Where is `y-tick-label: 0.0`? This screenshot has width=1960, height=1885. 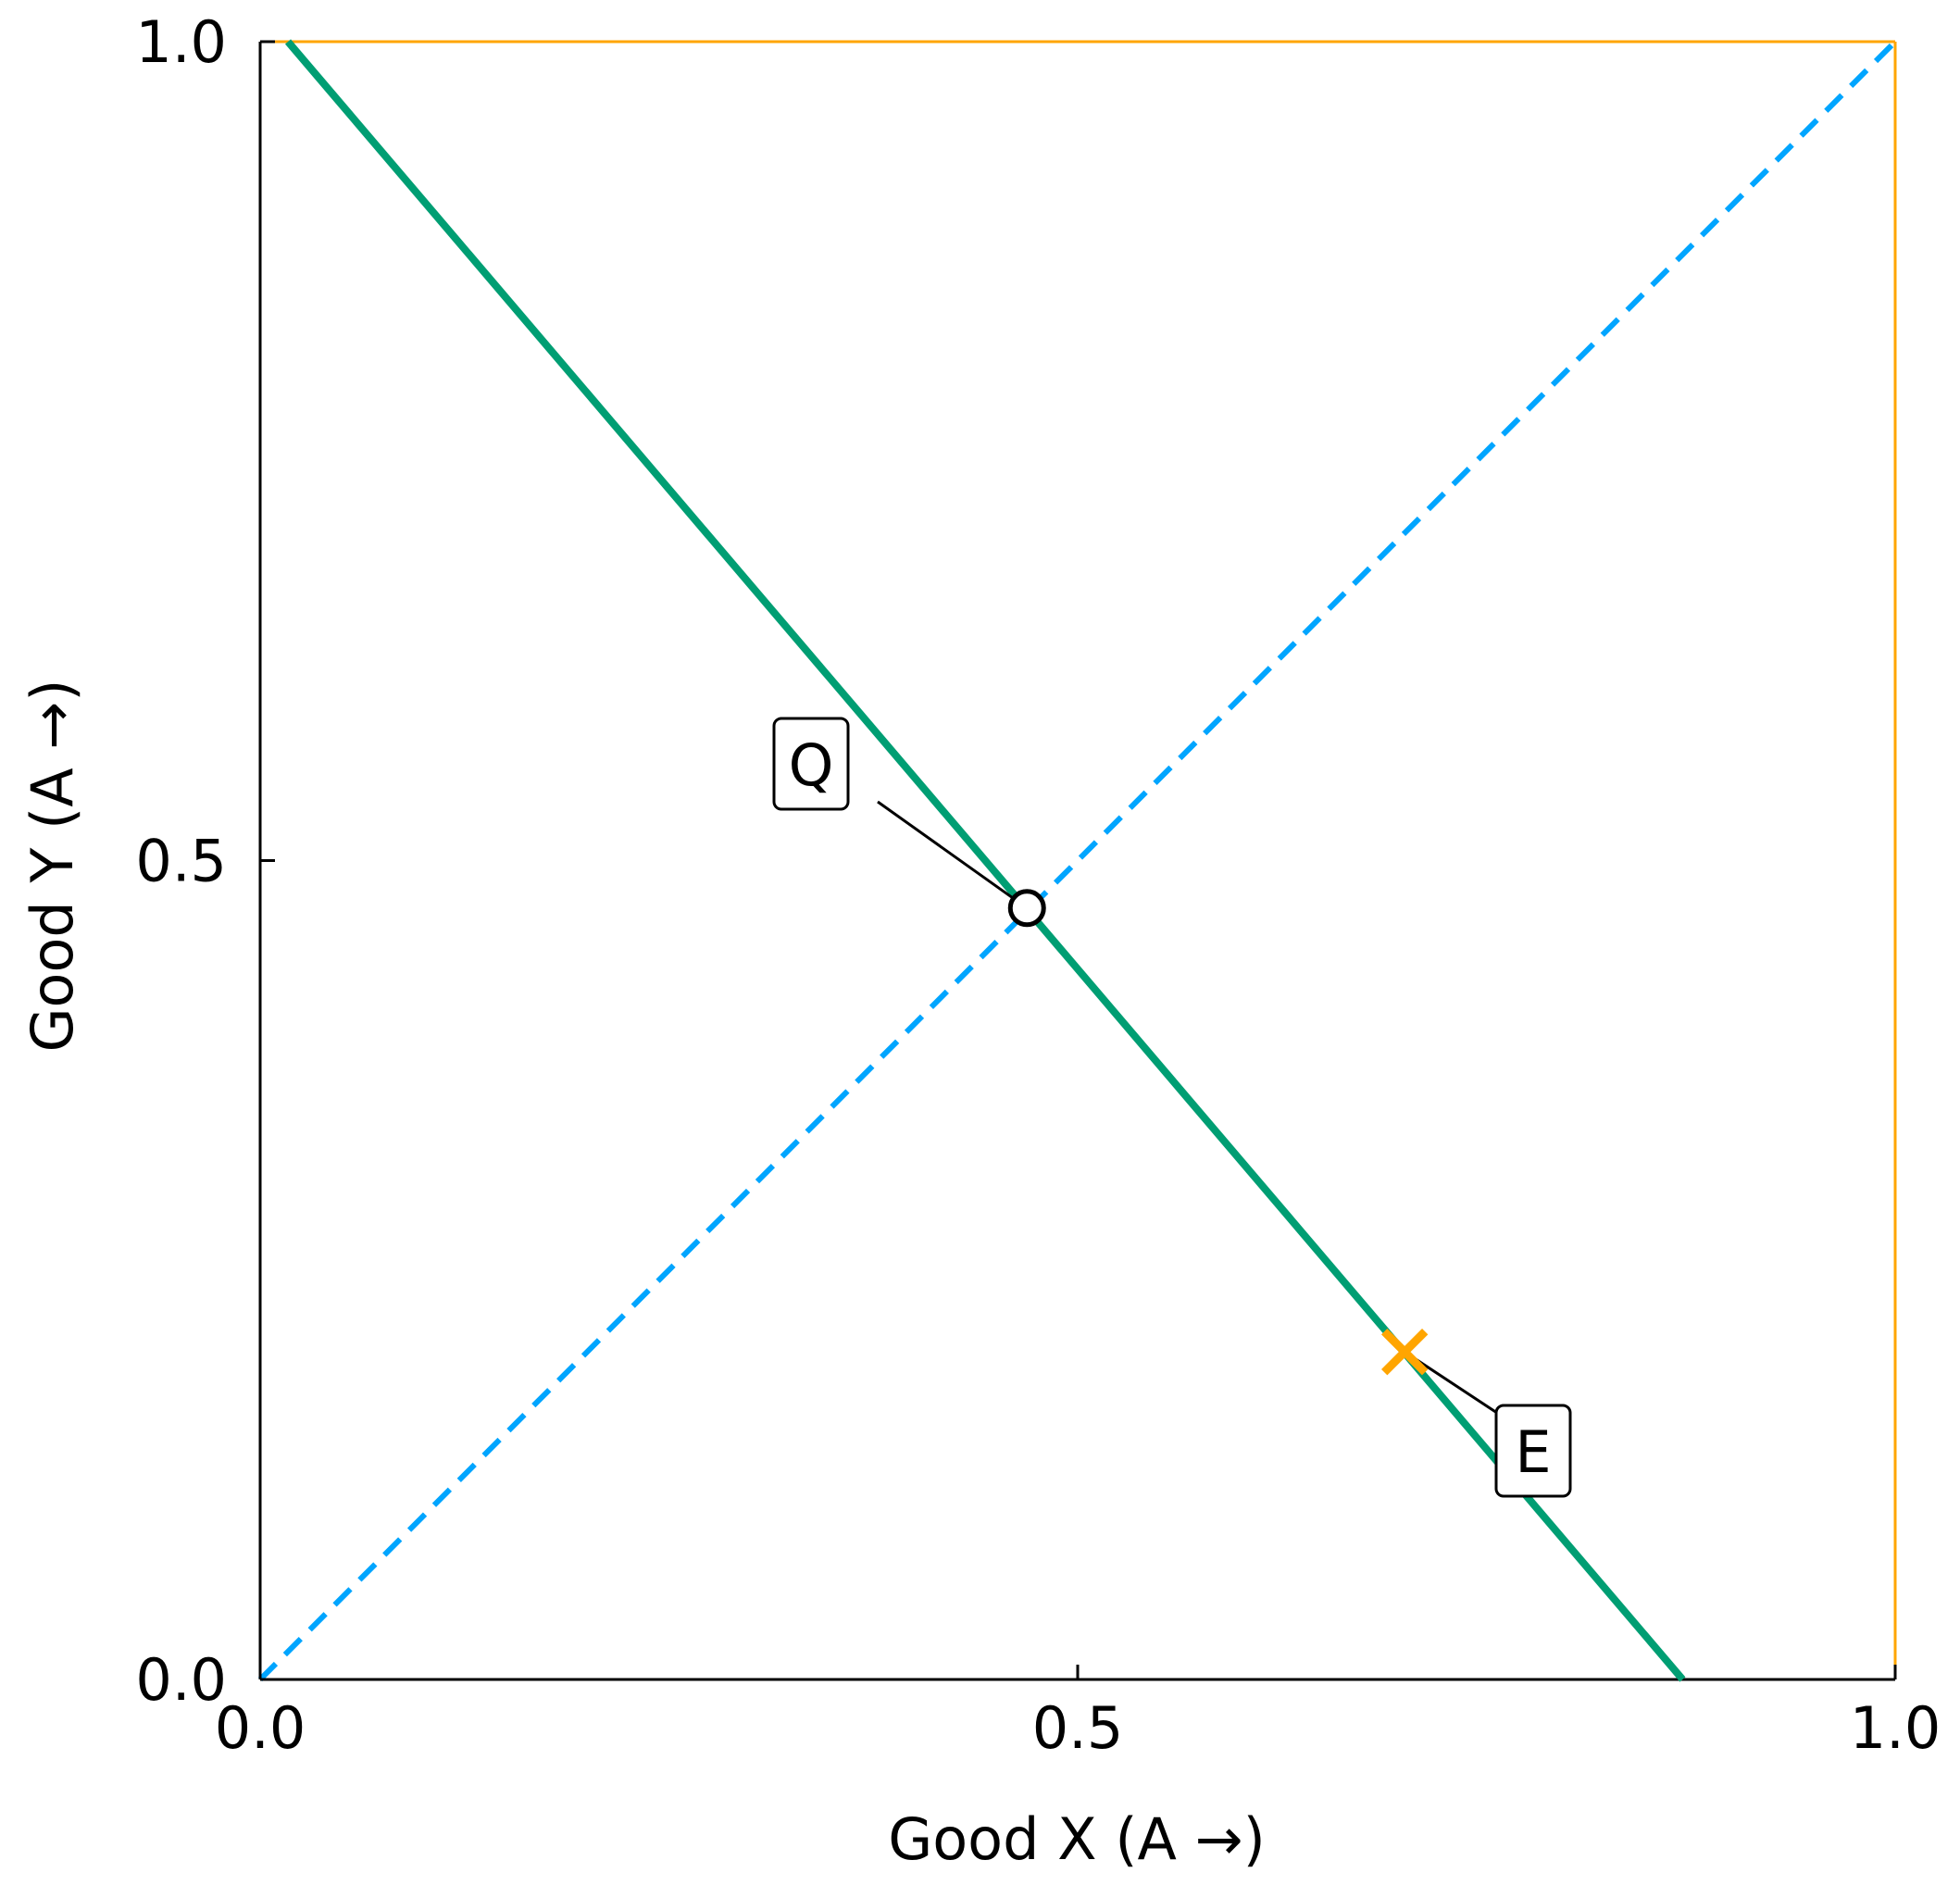
y-tick-label: 0.0 is located at coordinates (181, 1680).